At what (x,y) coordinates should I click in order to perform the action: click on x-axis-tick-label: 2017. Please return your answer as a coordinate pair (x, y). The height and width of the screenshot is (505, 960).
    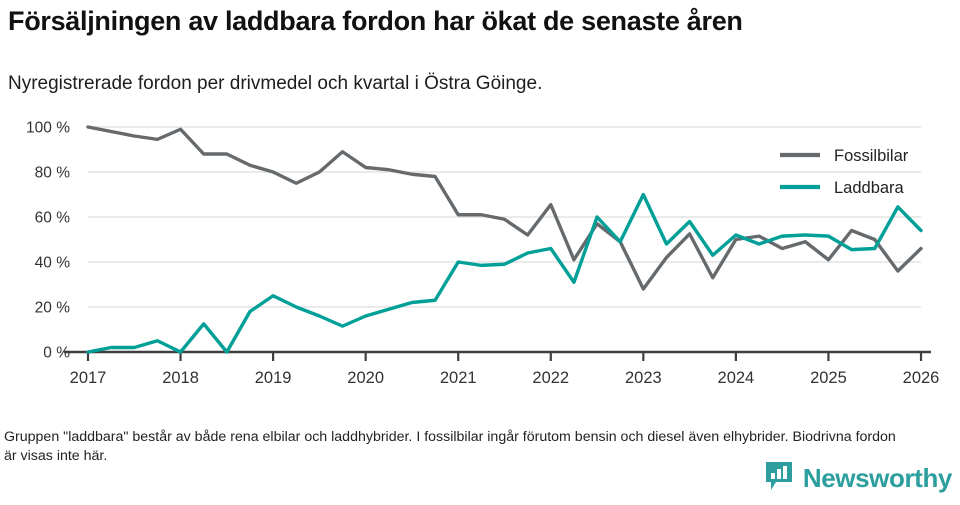
    Looking at the image, I should click on (88, 378).